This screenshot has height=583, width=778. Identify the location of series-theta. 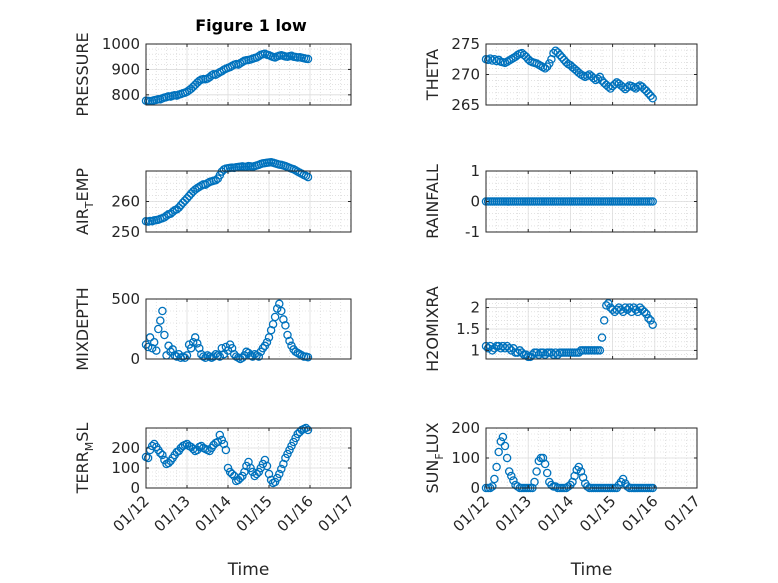
(569, 74).